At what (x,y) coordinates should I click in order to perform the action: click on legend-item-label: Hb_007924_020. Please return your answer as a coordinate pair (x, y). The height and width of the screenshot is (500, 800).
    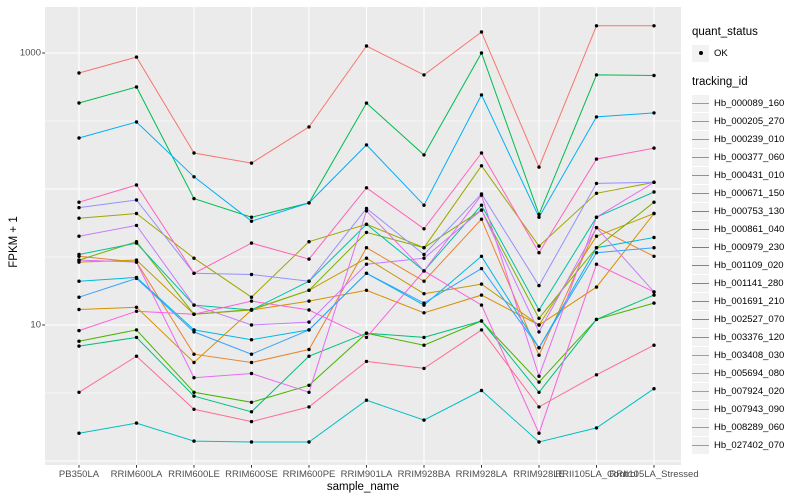
    Looking at the image, I should click on (749, 391).